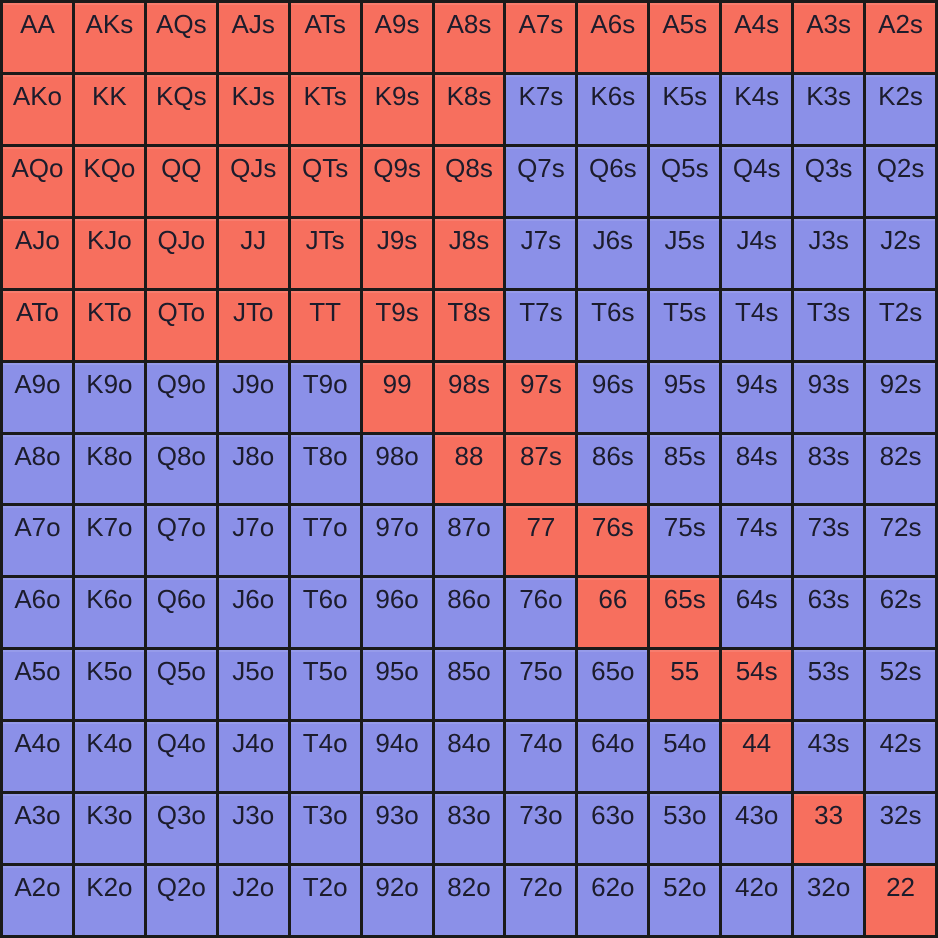 The height and width of the screenshot is (938, 938). Describe the element at coordinates (397, 181) in the screenshot. I see `hand-cell-Q9s: Q9s` at that location.